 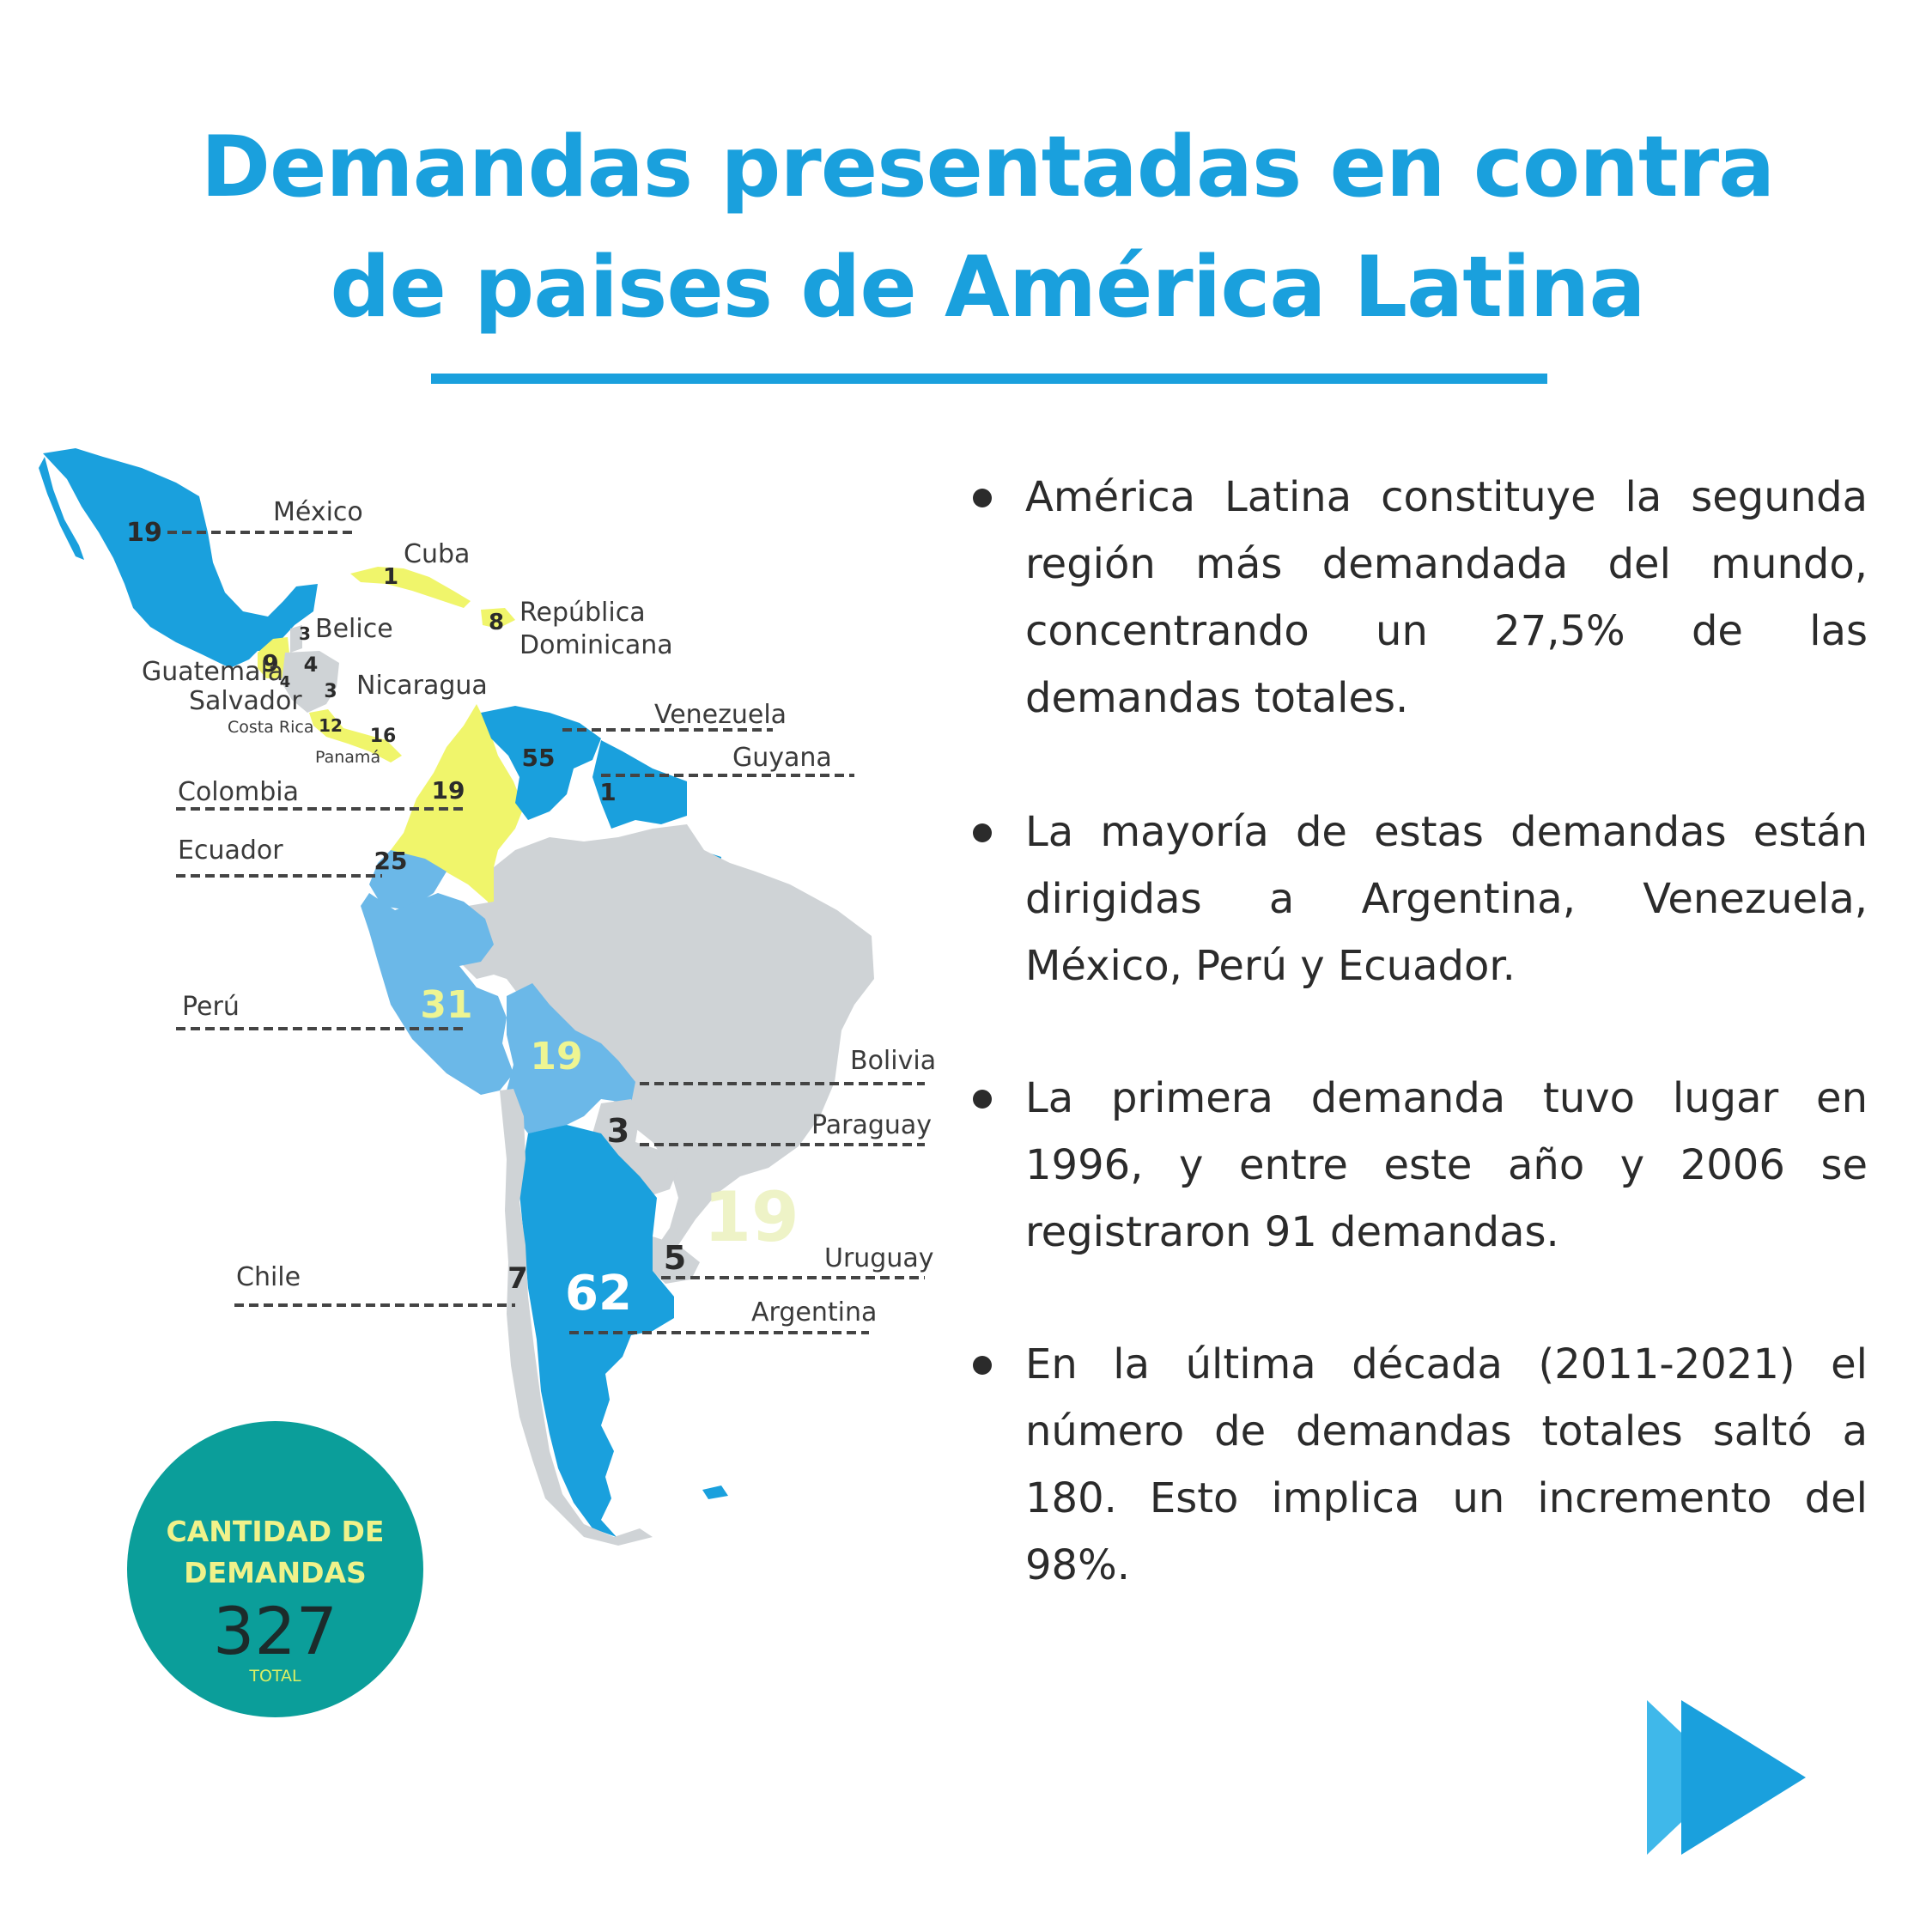 I want to click on country-name-label: Perú, so click(x=211, y=1007).